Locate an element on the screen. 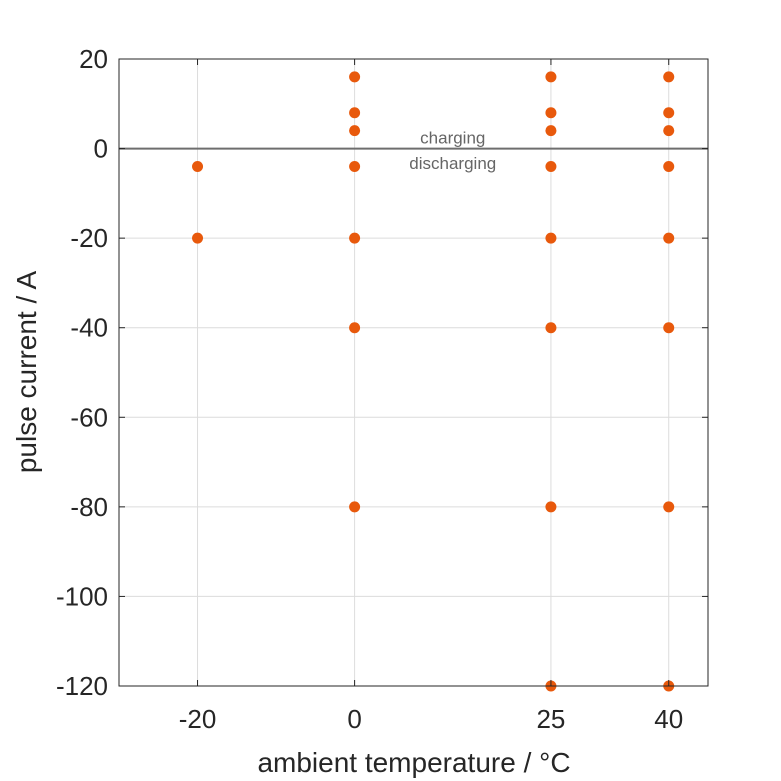  y-tick-label: -60 is located at coordinates (89, 417).